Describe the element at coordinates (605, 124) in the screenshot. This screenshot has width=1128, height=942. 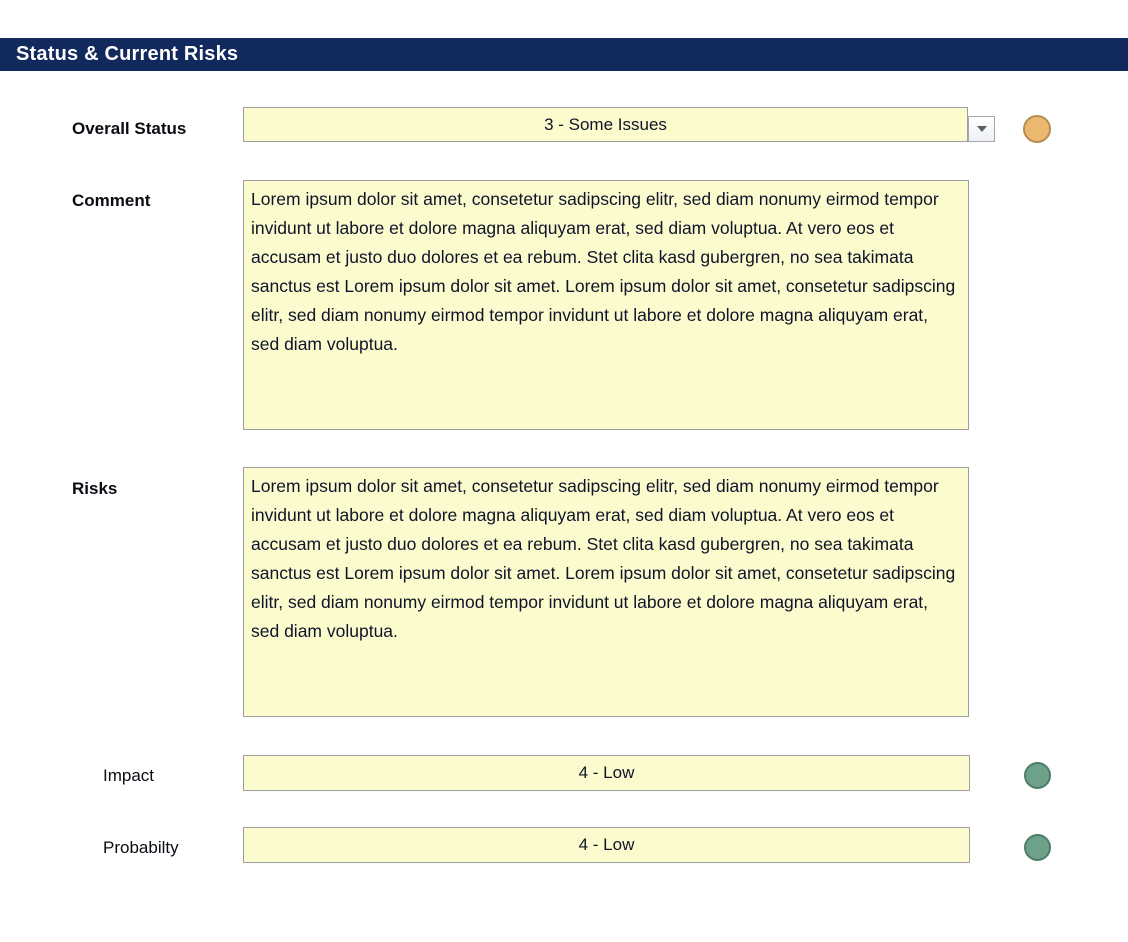
I see `overall-status-select: 3 - Some Issues` at that location.